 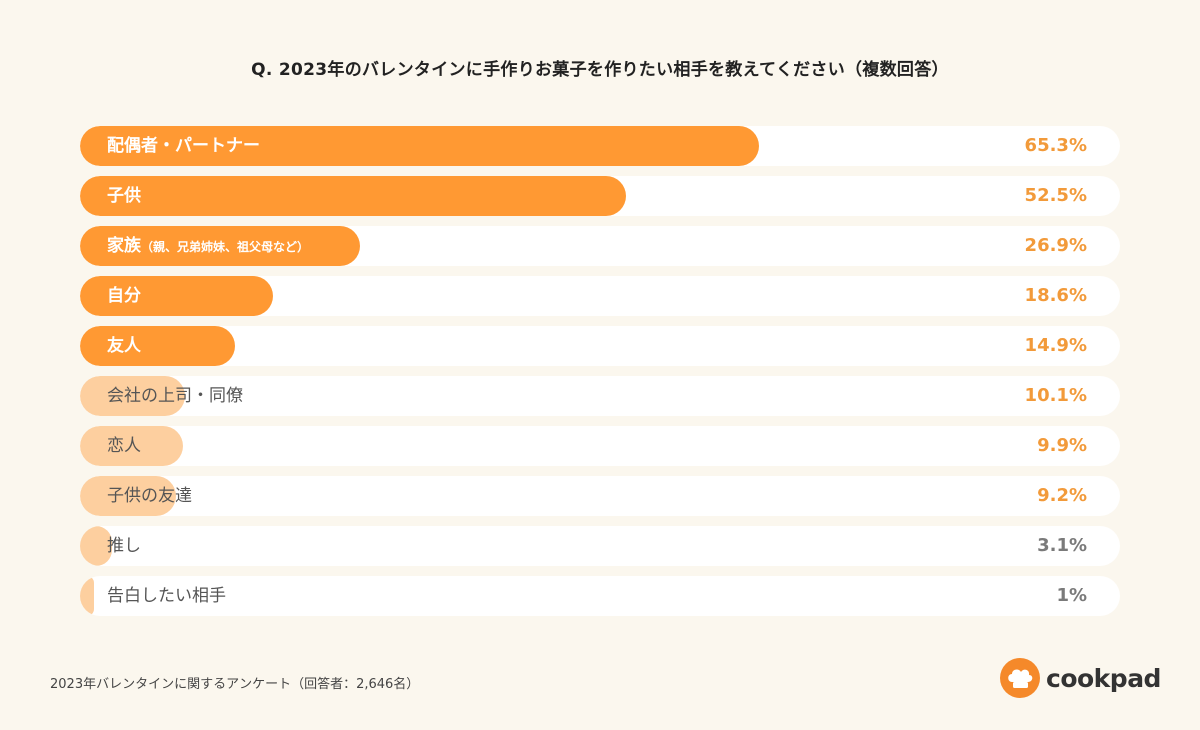 I want to click on chart-row: 告白したい相手 1%, so click(x=600, y=596).